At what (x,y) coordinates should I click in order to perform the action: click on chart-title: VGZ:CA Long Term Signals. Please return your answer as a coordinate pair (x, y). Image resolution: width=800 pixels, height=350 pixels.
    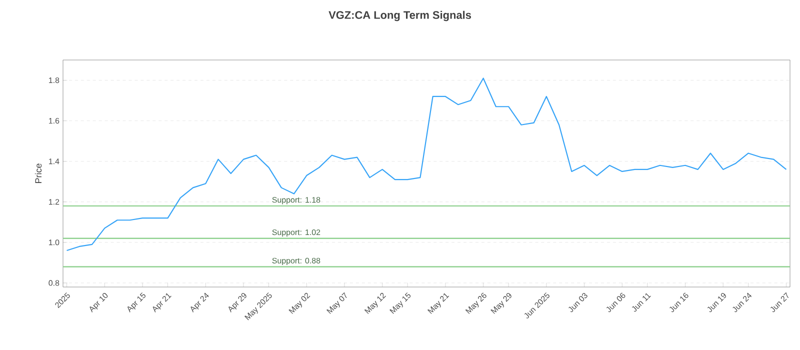
    Looking at the image, I should click on (399, 16).